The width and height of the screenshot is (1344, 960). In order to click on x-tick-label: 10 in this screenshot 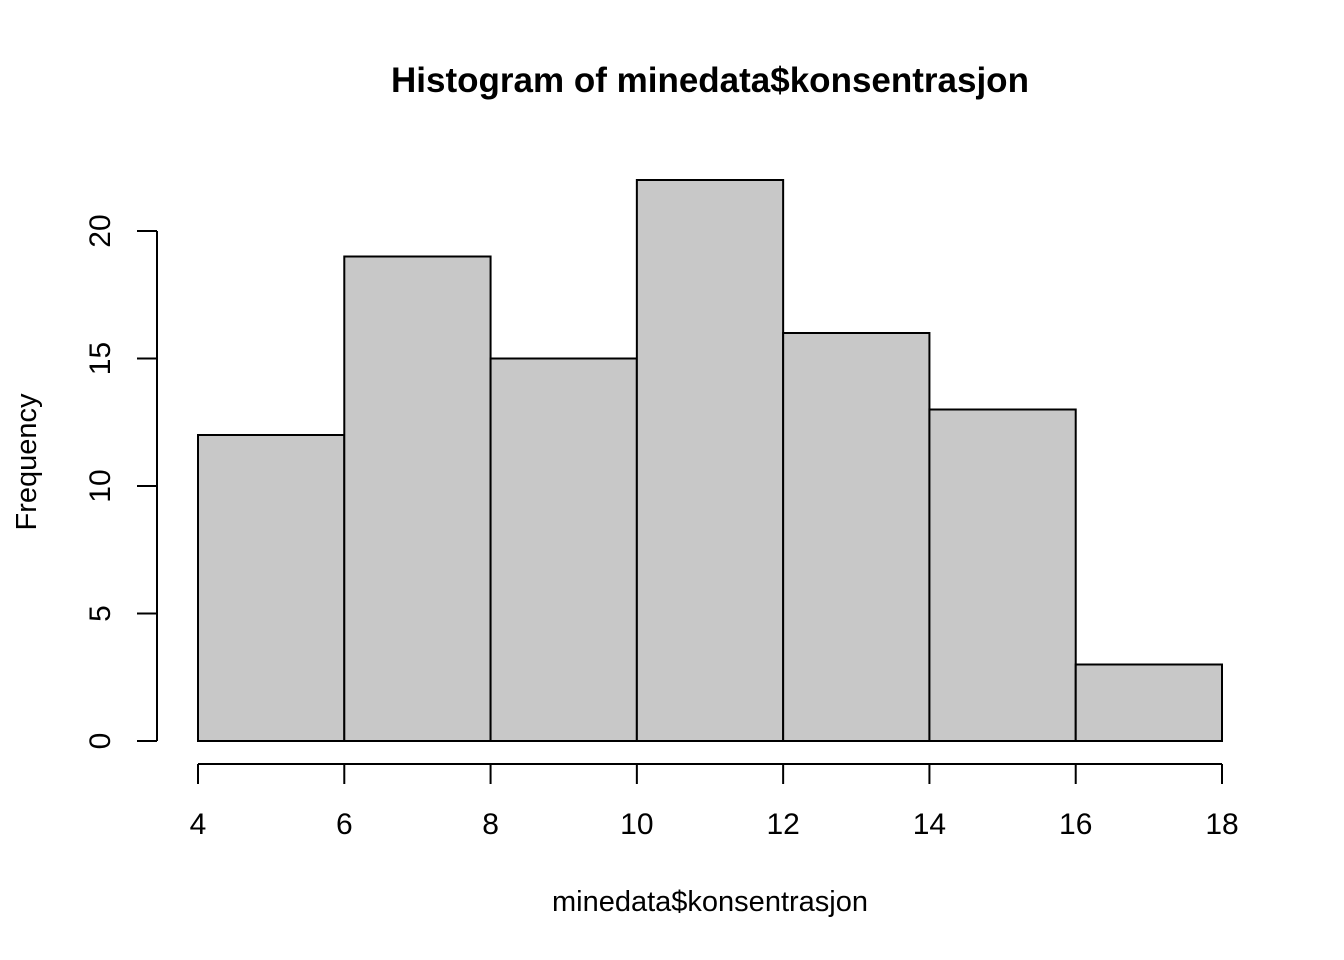, I will do `click(636, 824)`.